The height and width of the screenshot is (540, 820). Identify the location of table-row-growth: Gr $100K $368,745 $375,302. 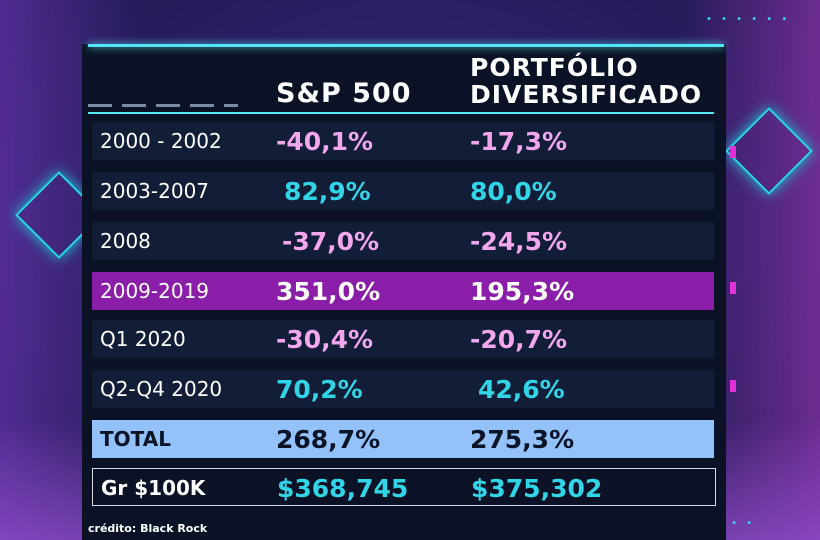
(404, 487).